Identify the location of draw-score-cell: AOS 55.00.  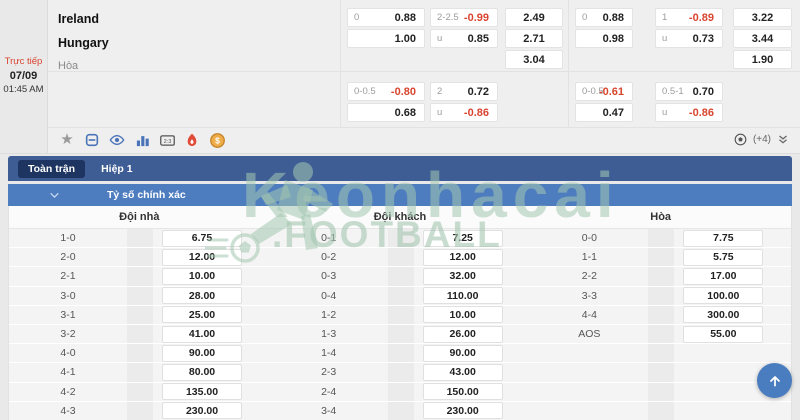
(660, 334).